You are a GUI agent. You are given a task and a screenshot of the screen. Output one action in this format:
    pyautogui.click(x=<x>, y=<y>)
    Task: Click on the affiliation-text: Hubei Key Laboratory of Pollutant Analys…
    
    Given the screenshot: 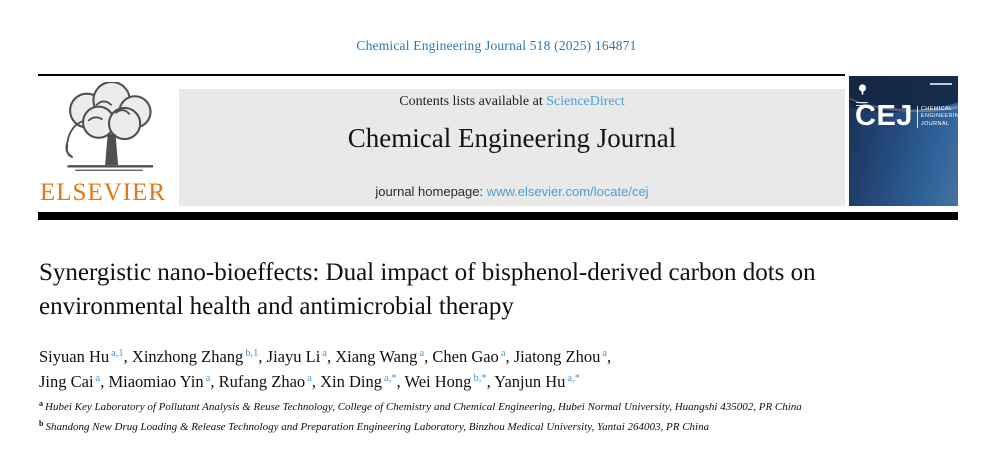 What is the action you would take?
    pyautogui.click(x=423, y=407)
    